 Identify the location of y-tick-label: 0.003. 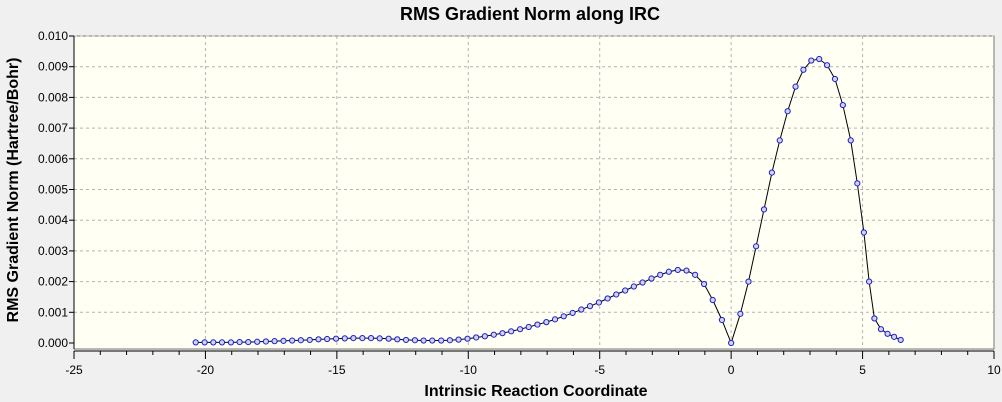
(53, 251).